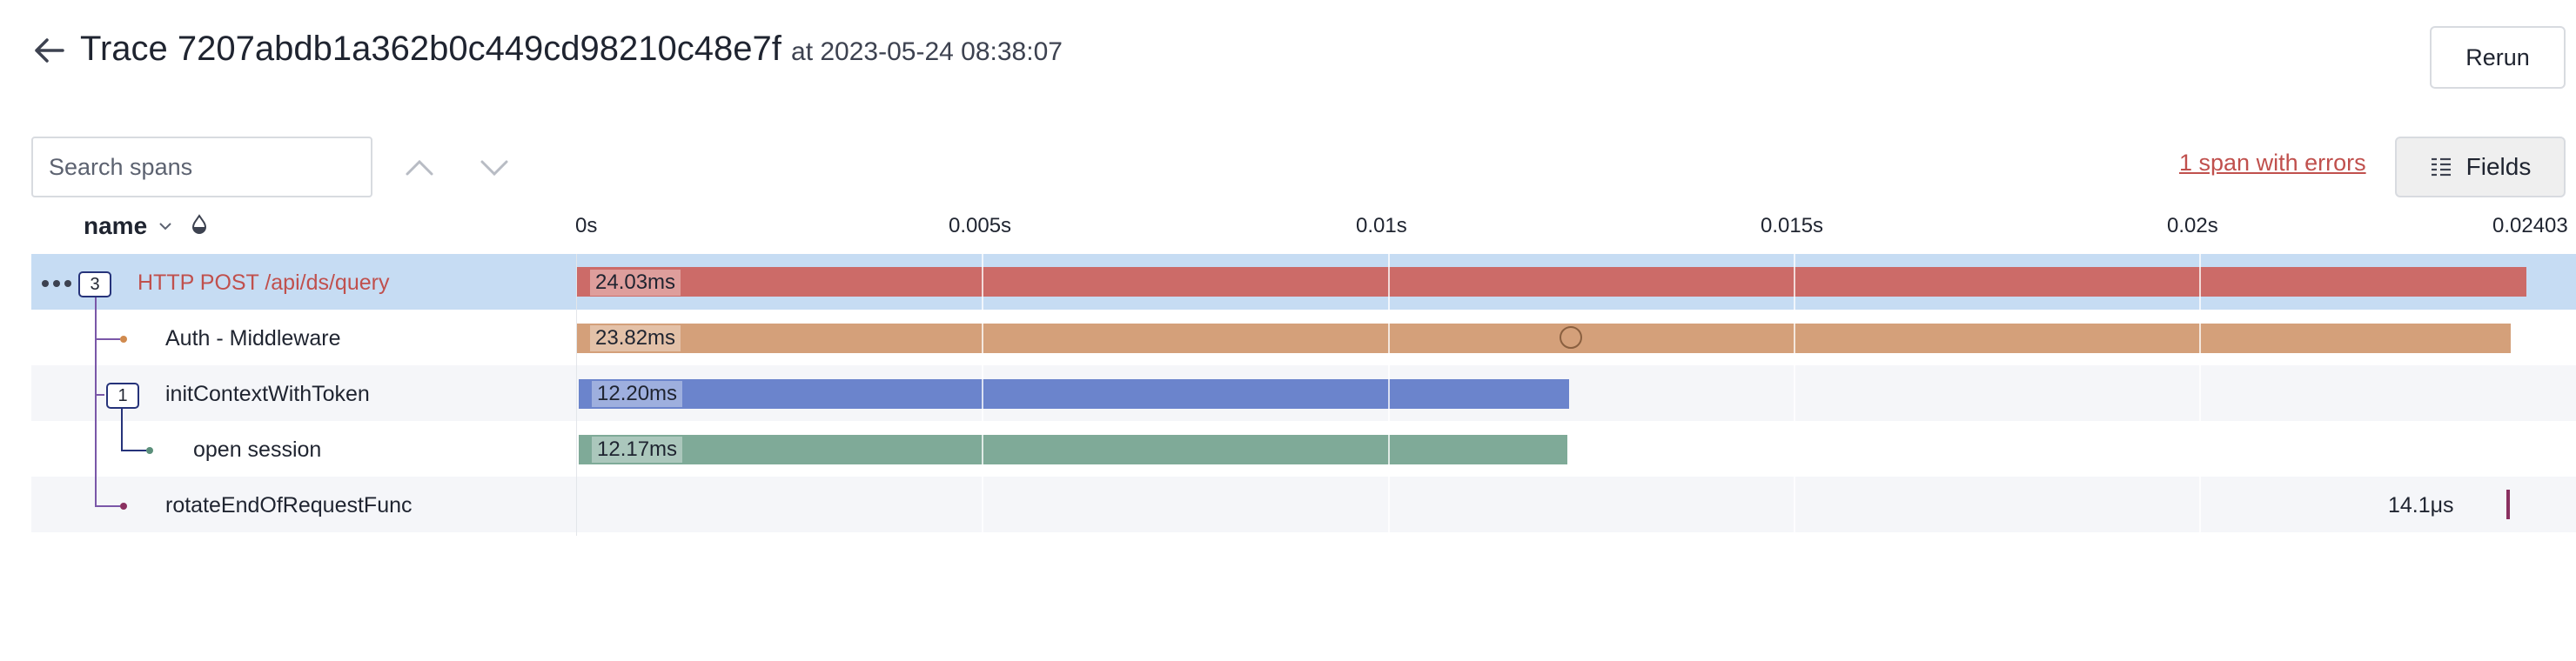 The image size is (2576, 661). Describe the element at coordinates (637, 394) in the screenshot. I see `span-duration: 12.20ms` at that location.